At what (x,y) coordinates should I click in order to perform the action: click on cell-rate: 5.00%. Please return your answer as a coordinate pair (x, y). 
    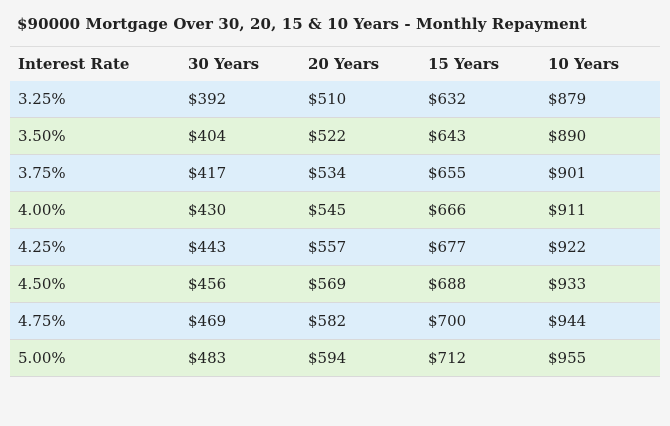
    Looking at the image, I should click on (95, 358).